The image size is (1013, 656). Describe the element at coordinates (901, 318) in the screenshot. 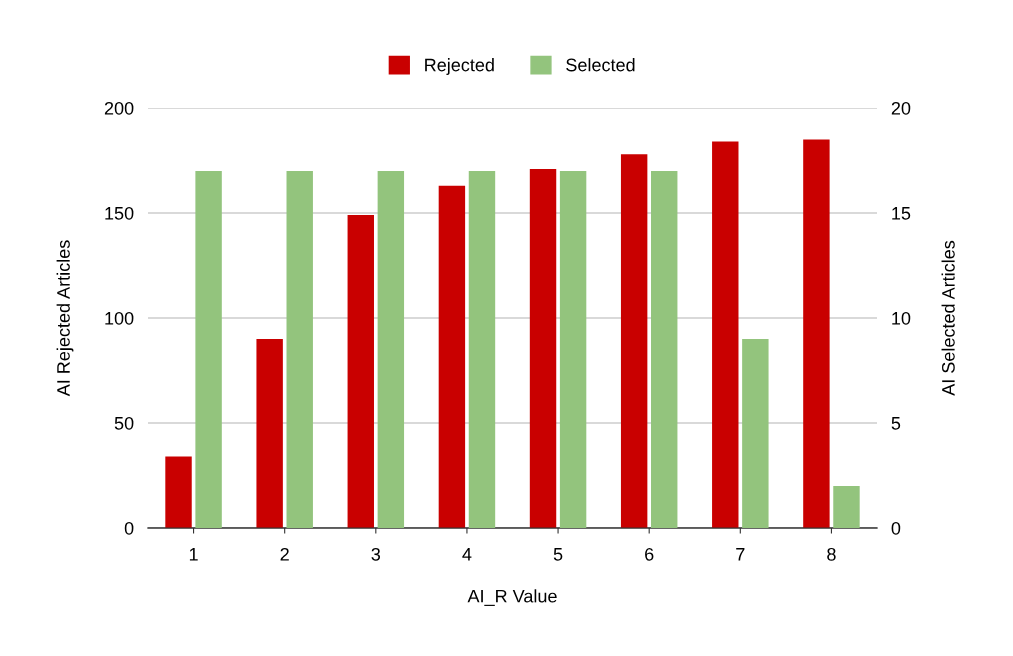

I see `y2-tick-label: 10` at that location.